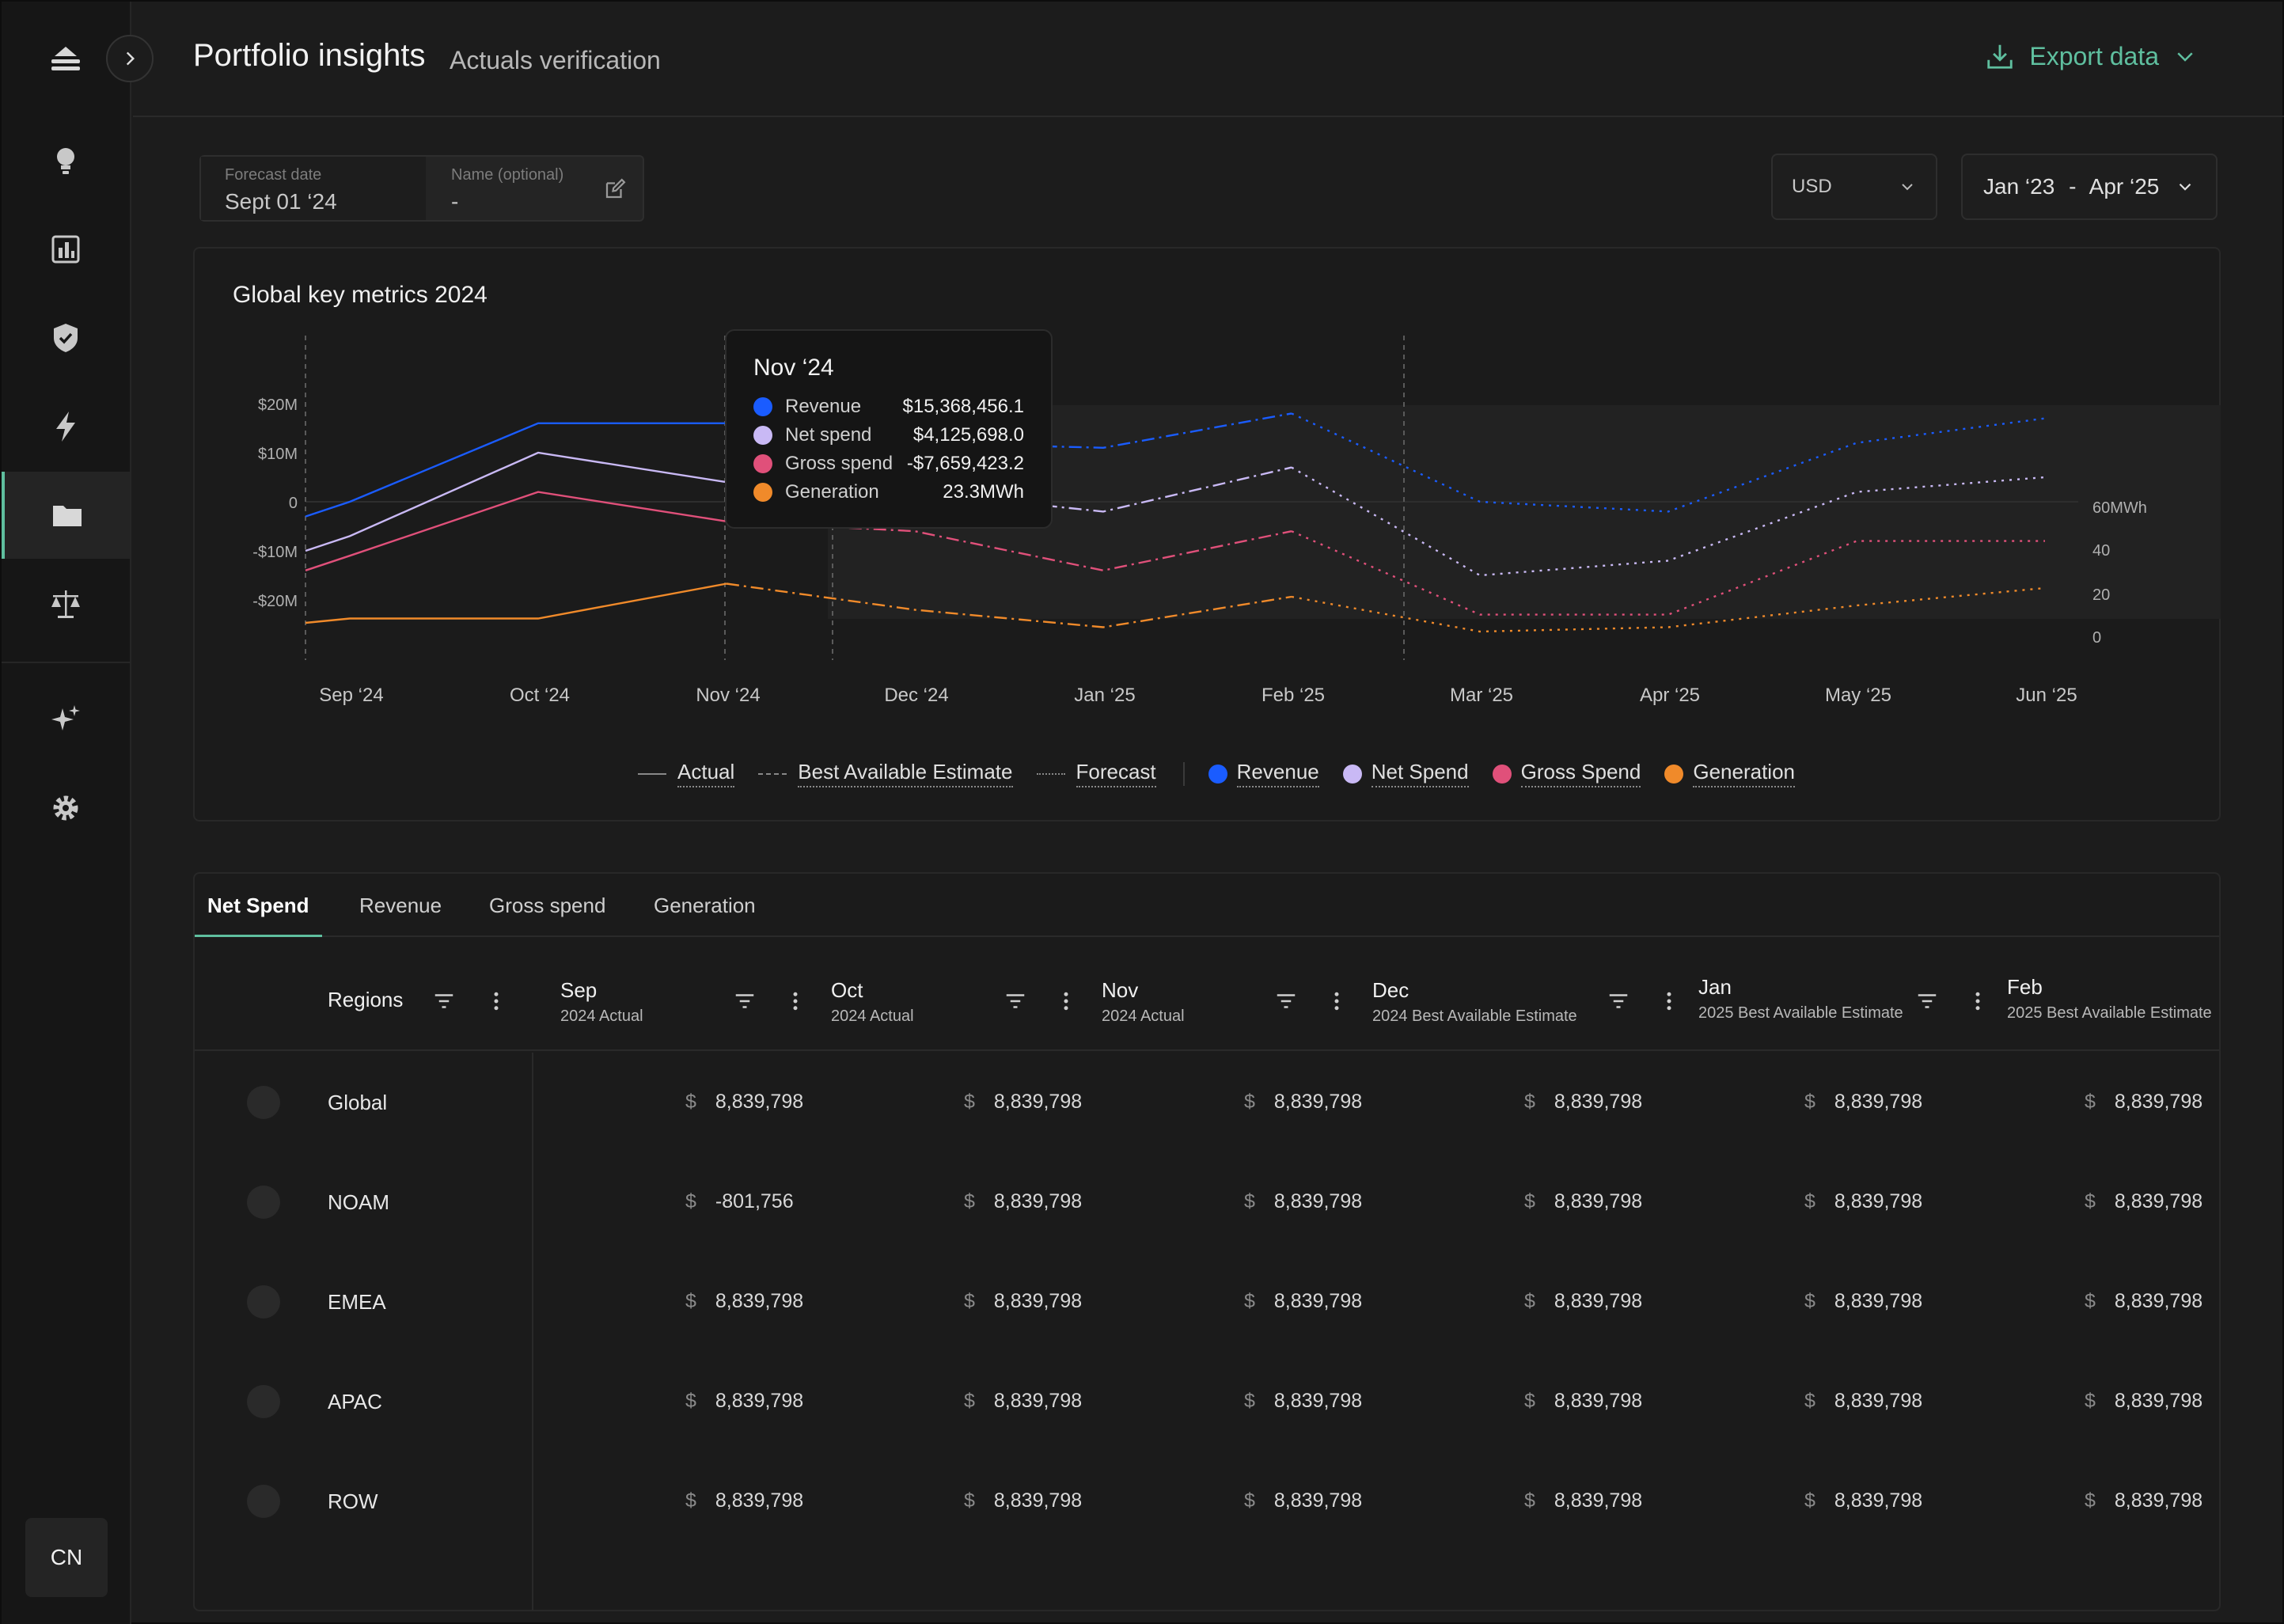 The image size is (2284, 1624). I want to click on table-cell: $ -801,756, so click(739, 1201).